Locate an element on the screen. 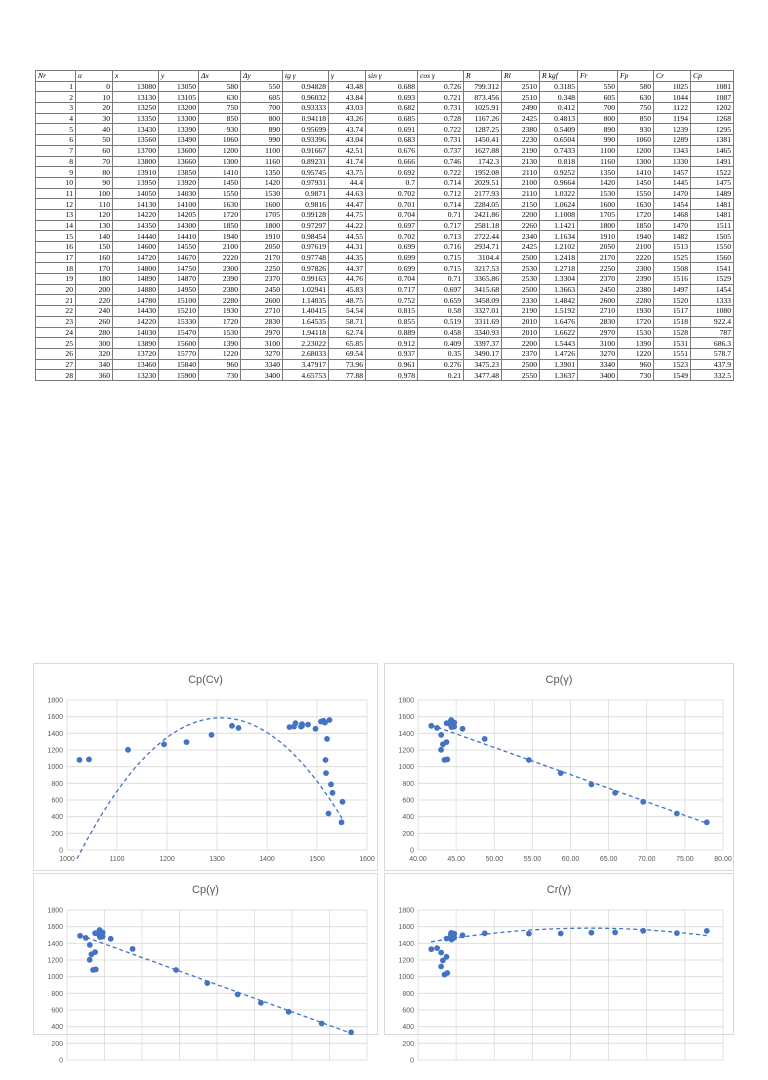 The width and height of the screenshot is (768, 1080). table-cell: 1497 is located at coordinates (672, 289).